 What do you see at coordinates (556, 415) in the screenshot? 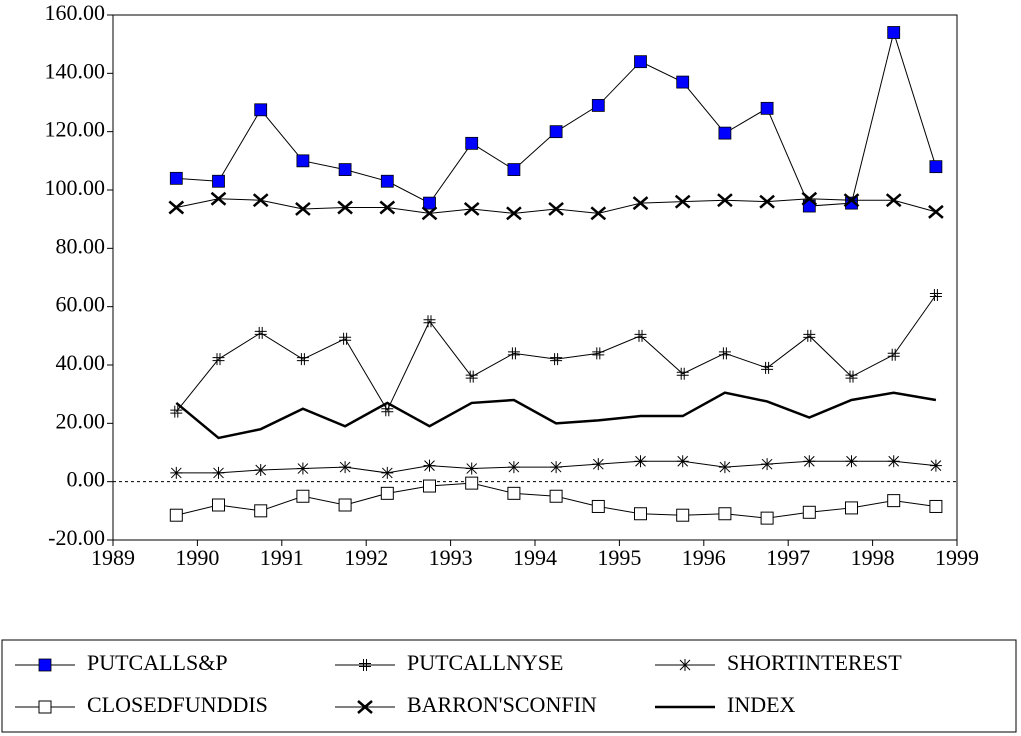
I see `series-line` at bounding box center [556, 415].